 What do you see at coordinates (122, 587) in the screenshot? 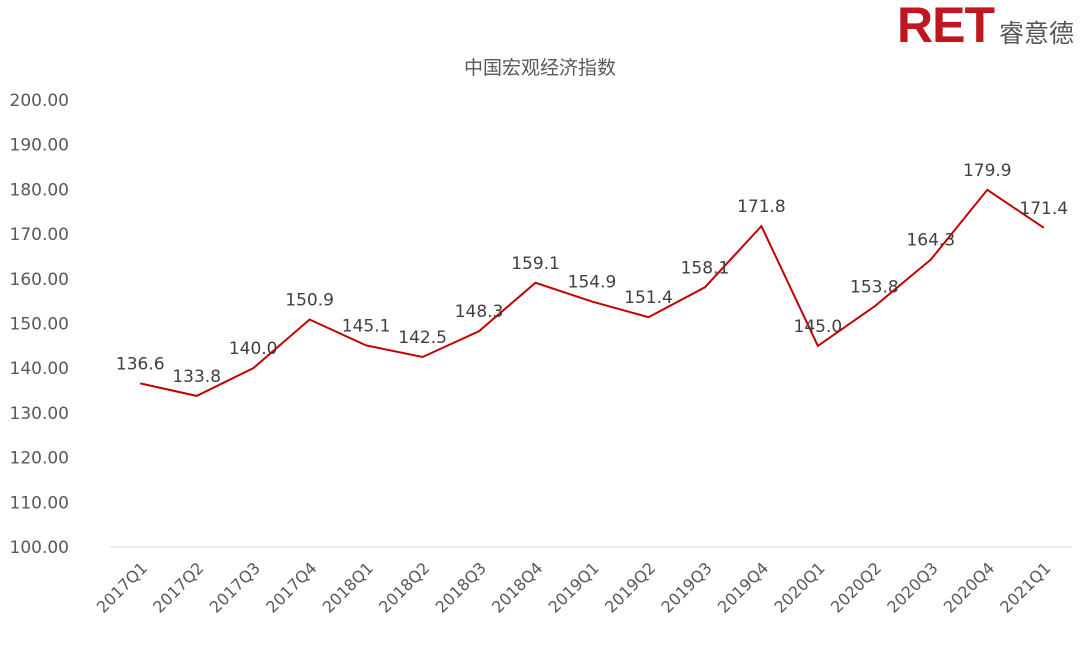
I see `x-tick-label: 2017Q1` at bounding box center [122, 587].